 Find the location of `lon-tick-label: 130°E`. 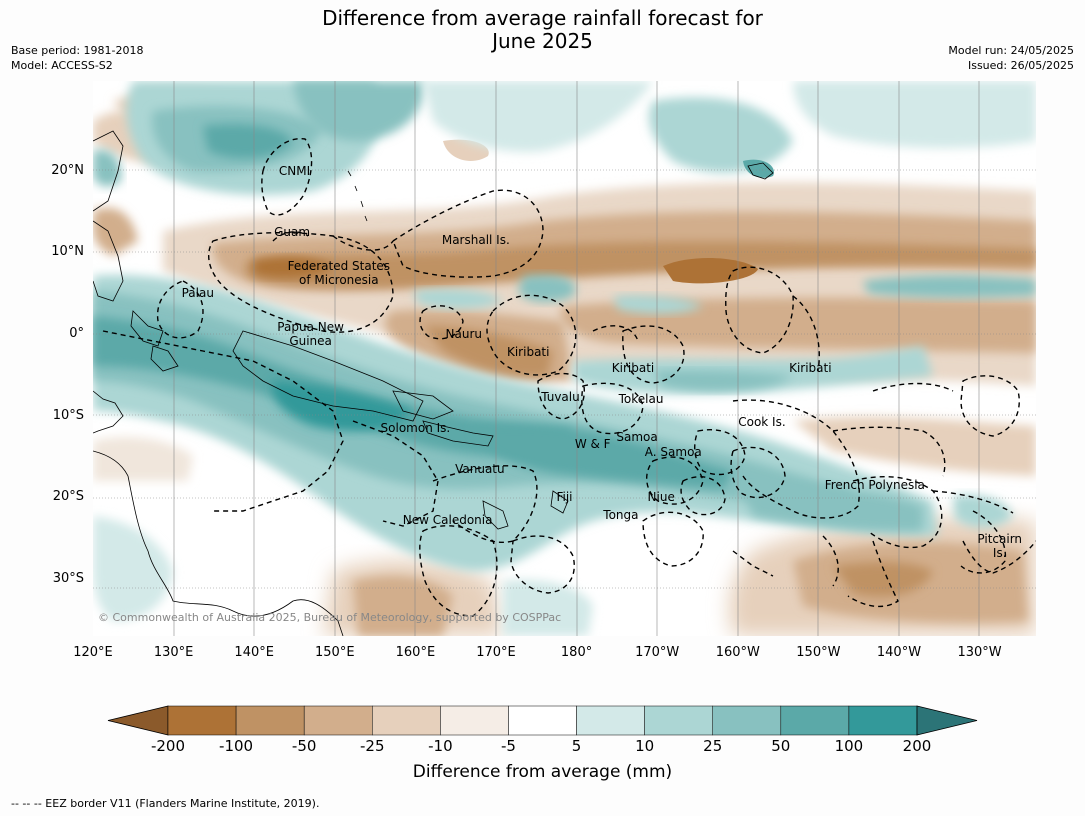

lon-tick-label: 130°E is located at coordinates (173, 652).